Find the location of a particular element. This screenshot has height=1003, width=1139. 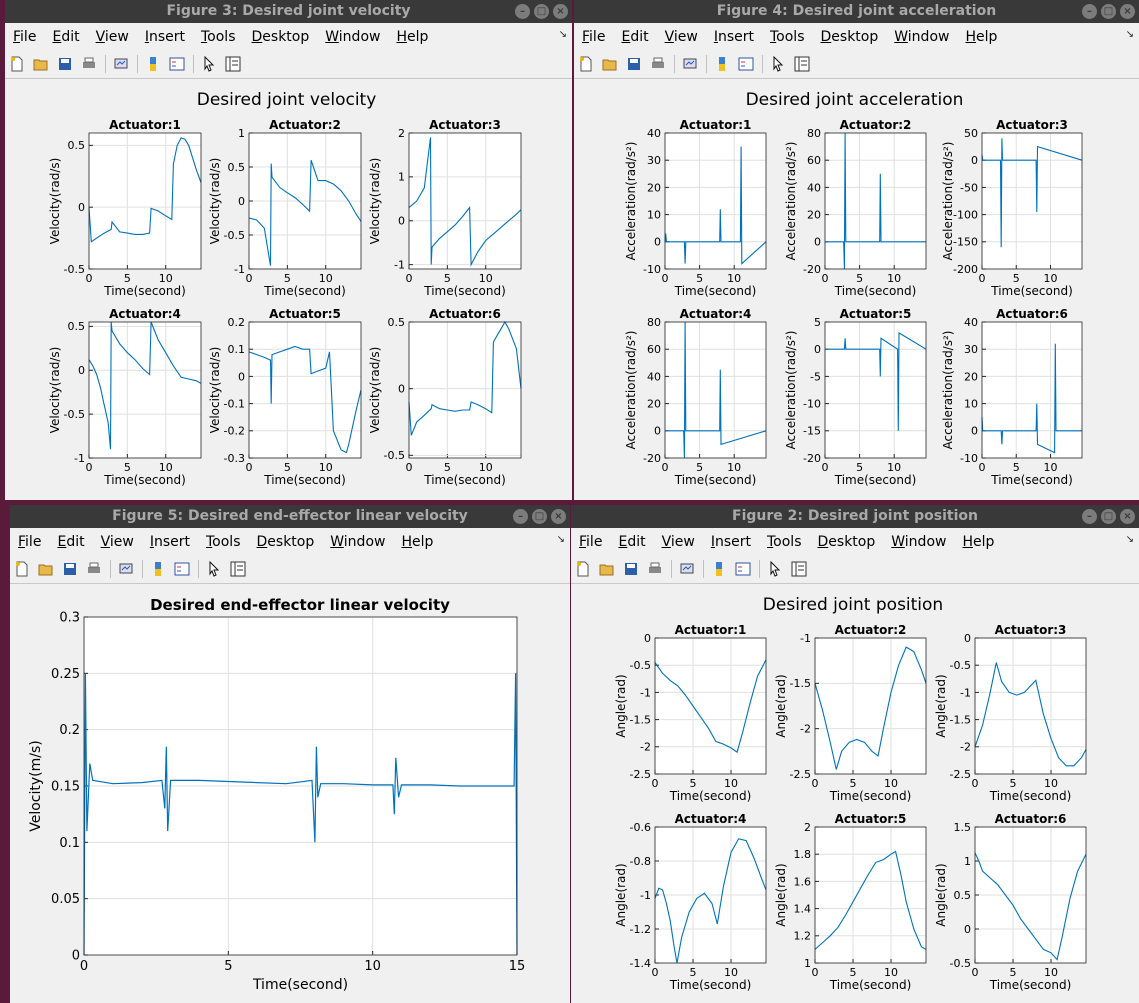

window-titlebar: Figure 2: Desired joint position – □ × is located at coordinates (855, 516).